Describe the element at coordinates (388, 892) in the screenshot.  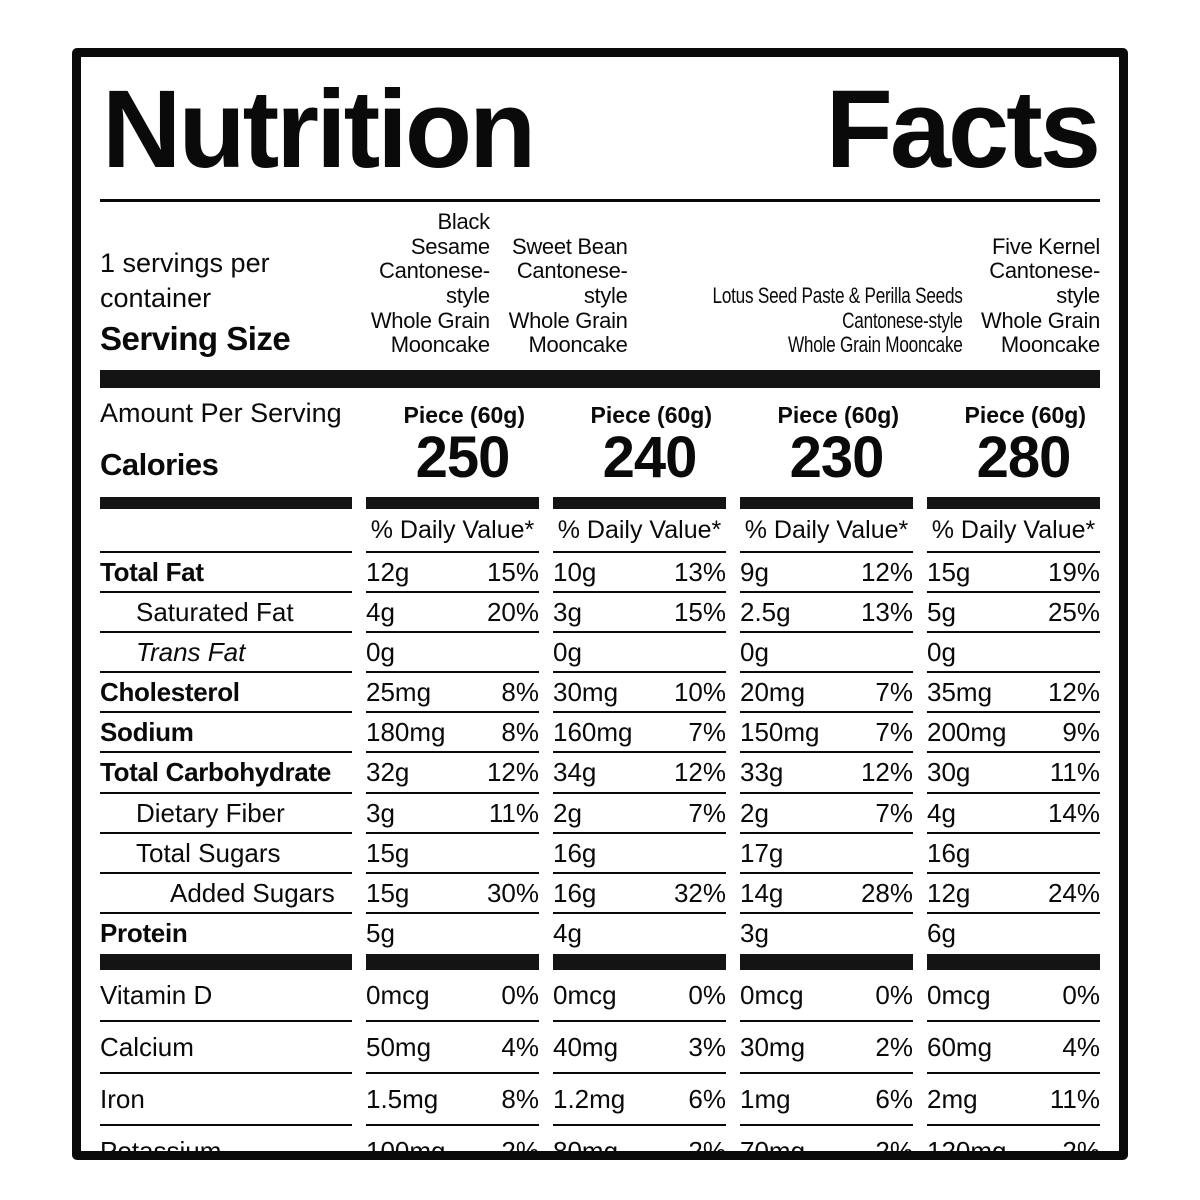
I see `nutrient-amount: 15g` at that location.